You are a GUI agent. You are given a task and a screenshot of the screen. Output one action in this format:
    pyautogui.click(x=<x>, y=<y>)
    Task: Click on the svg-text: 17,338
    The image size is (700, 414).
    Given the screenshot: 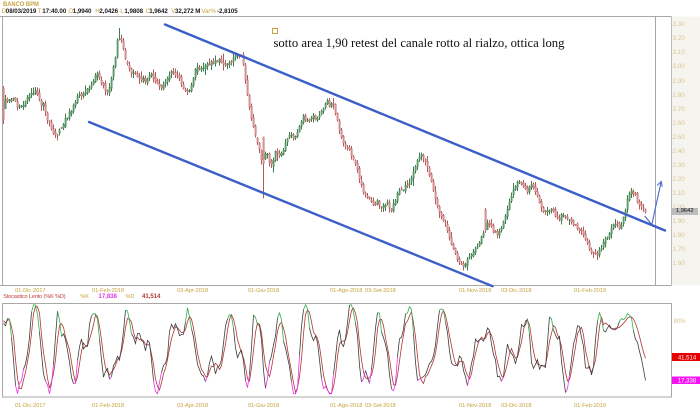 What is the action you would take?
    pyautogui.click(x=687, y=382)
    